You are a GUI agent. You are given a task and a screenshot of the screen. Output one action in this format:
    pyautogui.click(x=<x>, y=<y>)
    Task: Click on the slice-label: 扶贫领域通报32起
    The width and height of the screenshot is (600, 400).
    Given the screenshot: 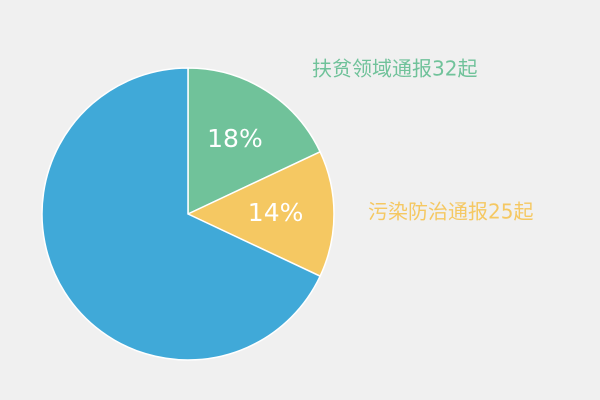 What is the action you would take?
    pyautogui.click(x=394, y=69)
    